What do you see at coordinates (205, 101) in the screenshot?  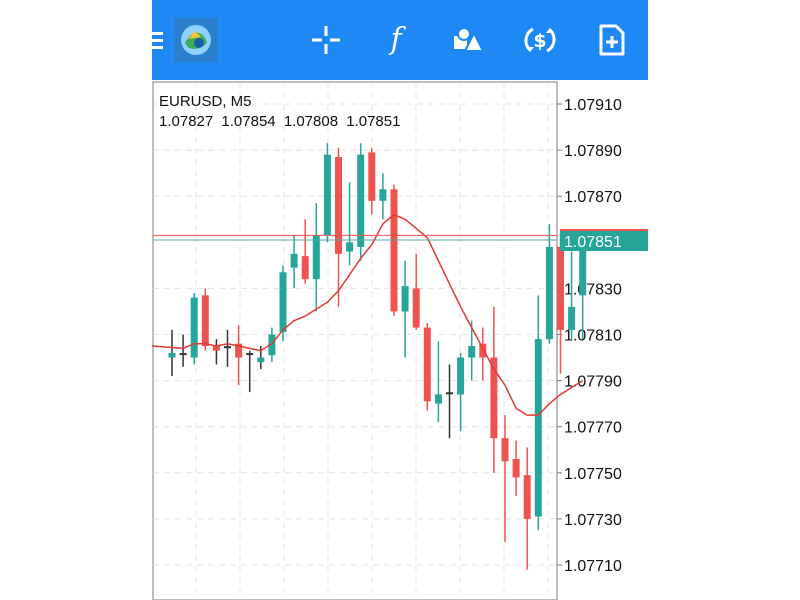 I see `chart-symbol-label: EURUSD, M5` at bounding box center [205, 101].